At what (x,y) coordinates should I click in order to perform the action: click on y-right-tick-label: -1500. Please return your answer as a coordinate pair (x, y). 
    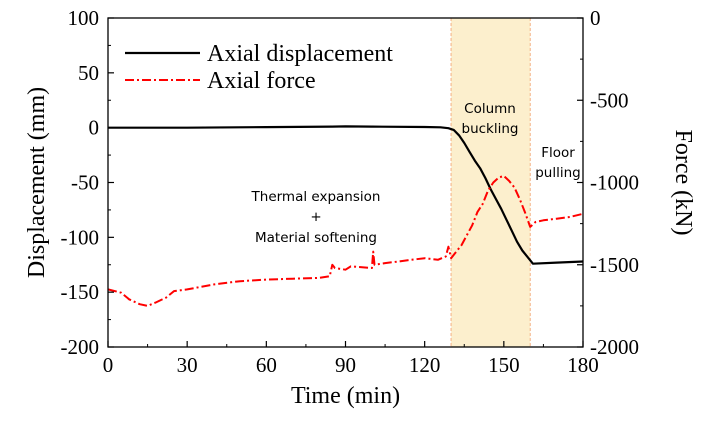
    Looking at the image, I should click on (614, 265).